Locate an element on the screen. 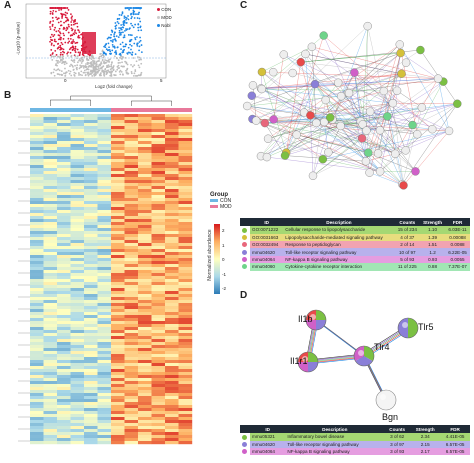 The height and width of the screenshot is (463, 474). group-swatch is located at coordinates (214, 201).